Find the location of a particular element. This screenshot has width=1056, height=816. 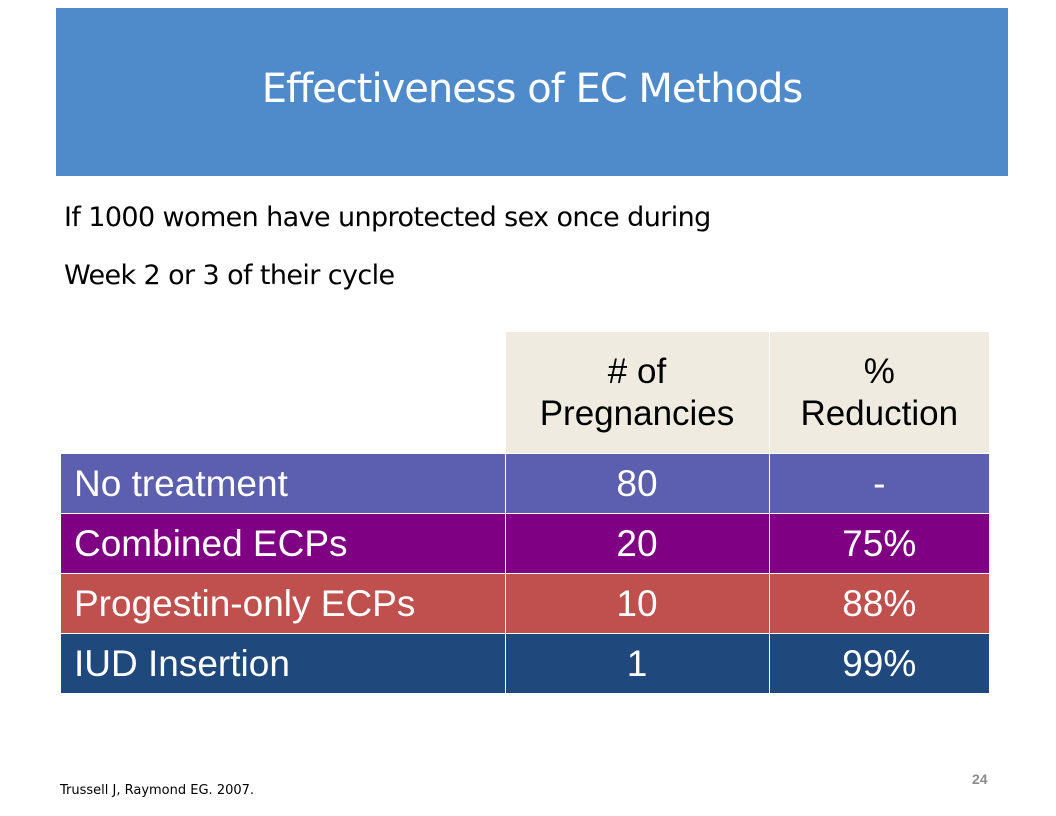

reduction-cell: 75% is located at coordinates (878, 543).